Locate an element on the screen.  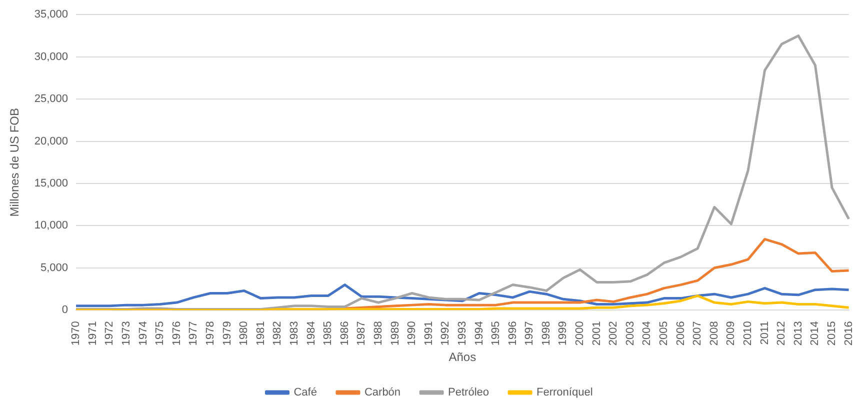
y-tick-label: 35,000 is located at coordinates (51, 14).